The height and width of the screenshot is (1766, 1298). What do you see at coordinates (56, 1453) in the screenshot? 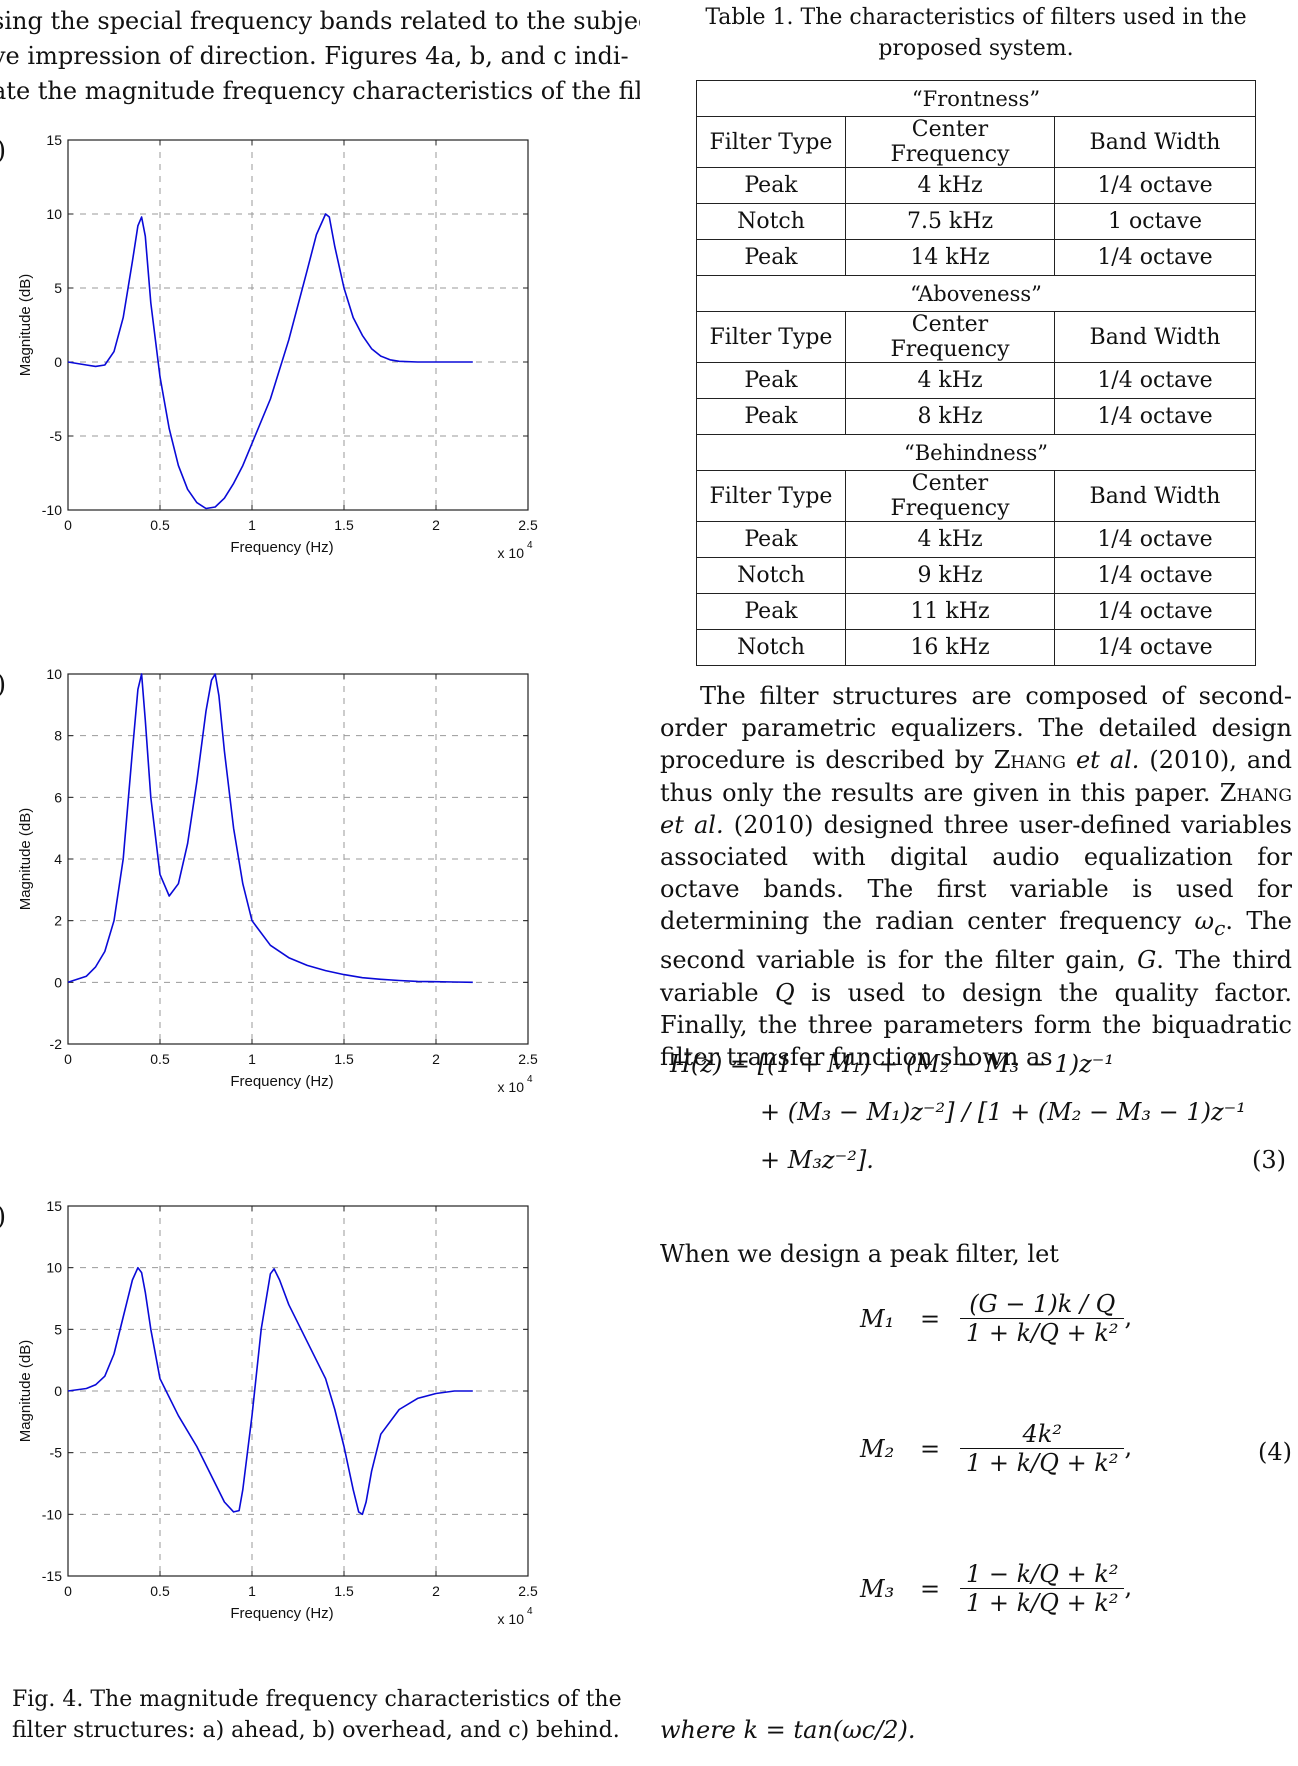
I see `y-tick-label: -5` at bounding box center [56, 1453].